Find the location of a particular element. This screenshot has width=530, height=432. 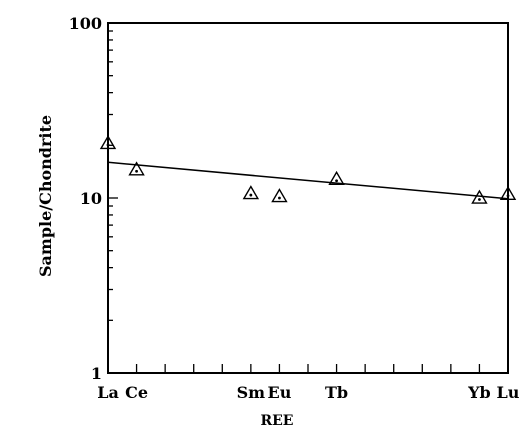

data-point-ce is located at coordinates (136, 168).